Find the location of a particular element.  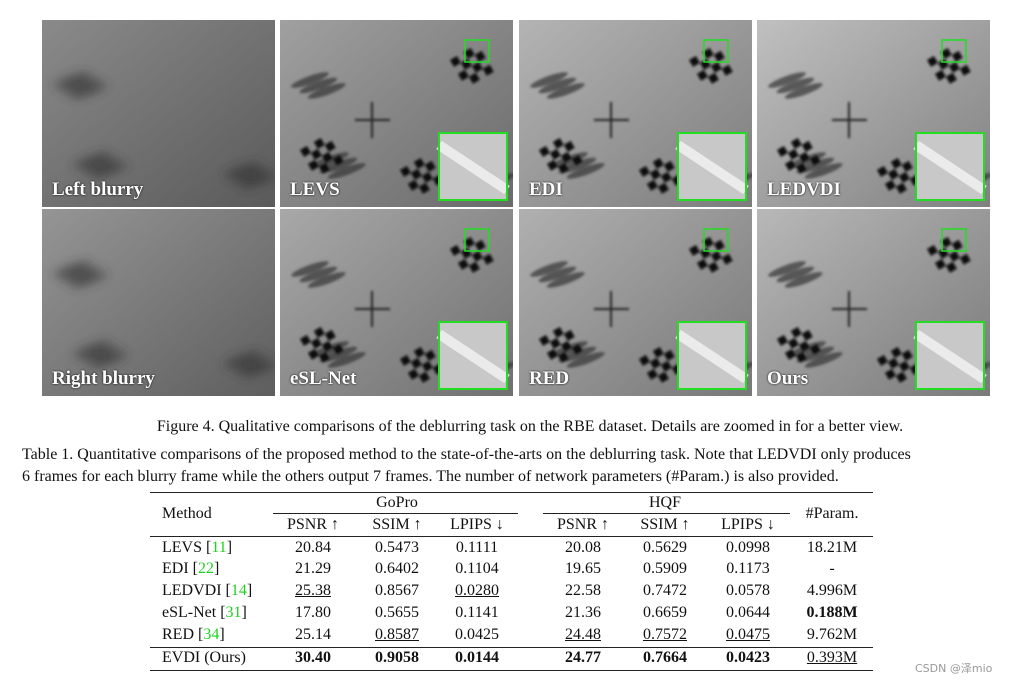

table-cell: 24.48 is located at coordinates (583, 634).